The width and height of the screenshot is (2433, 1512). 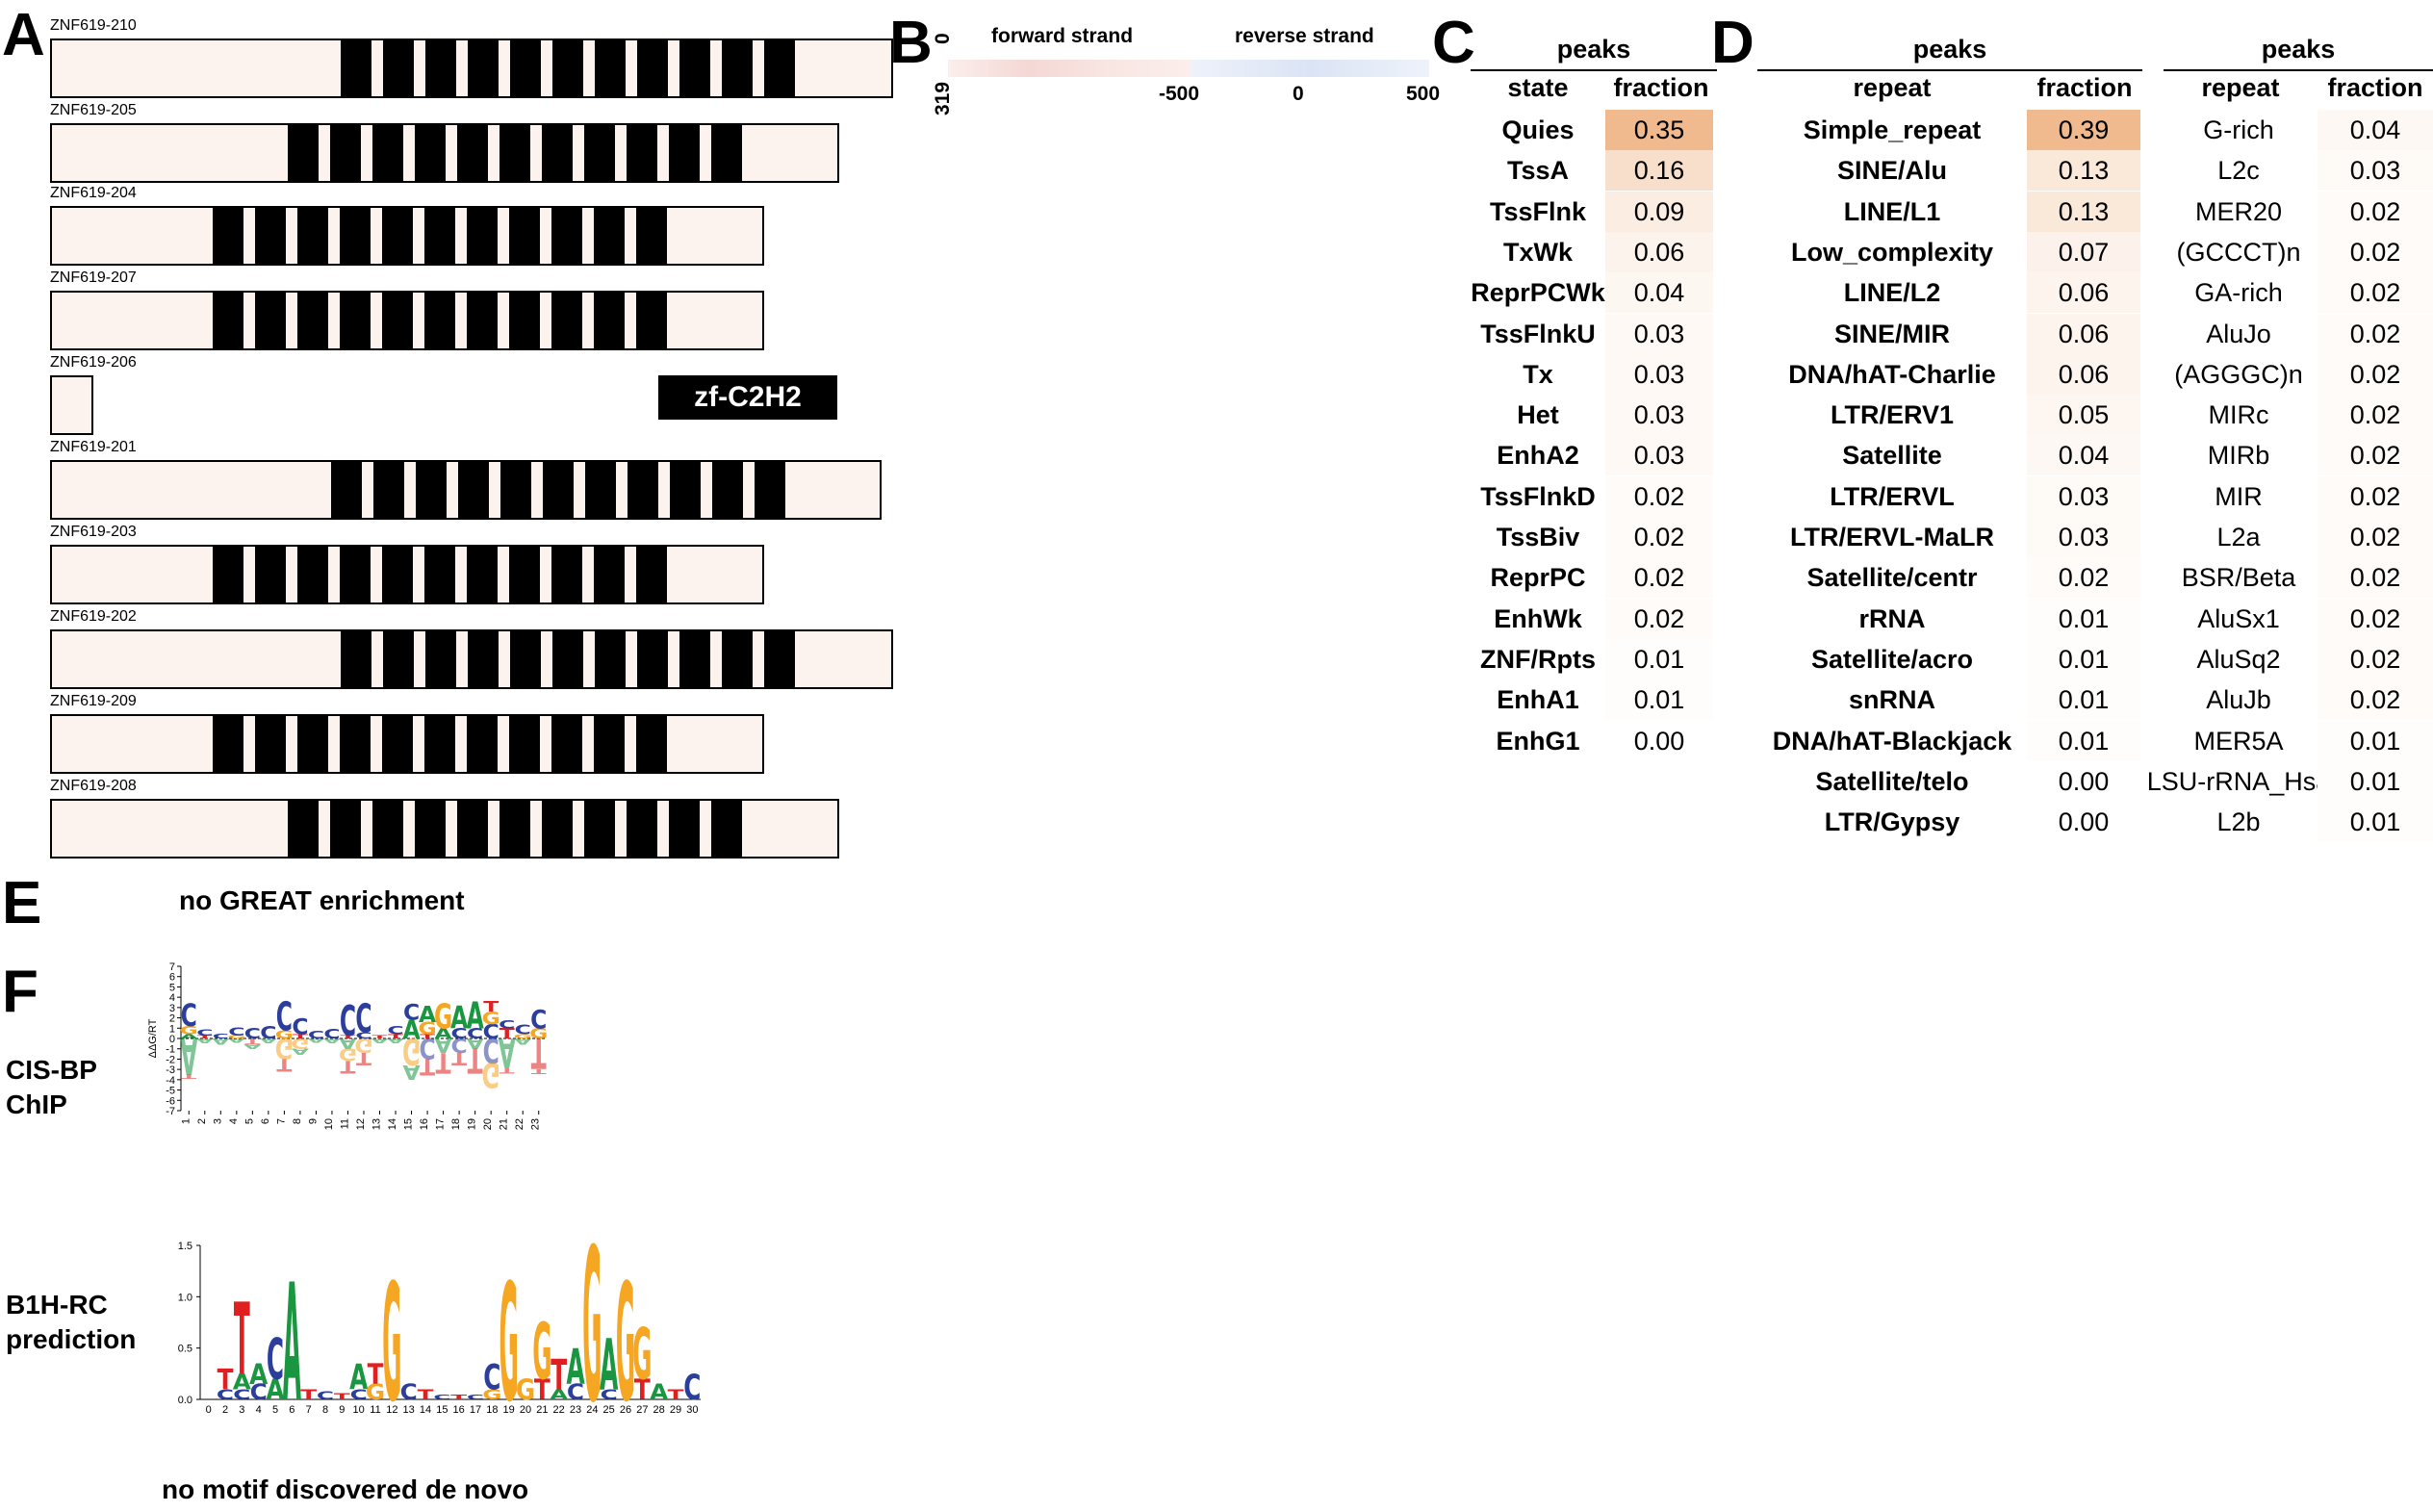 I want to click on table-cell-label: LTR/ERVL, so click(x=1892, y=496).